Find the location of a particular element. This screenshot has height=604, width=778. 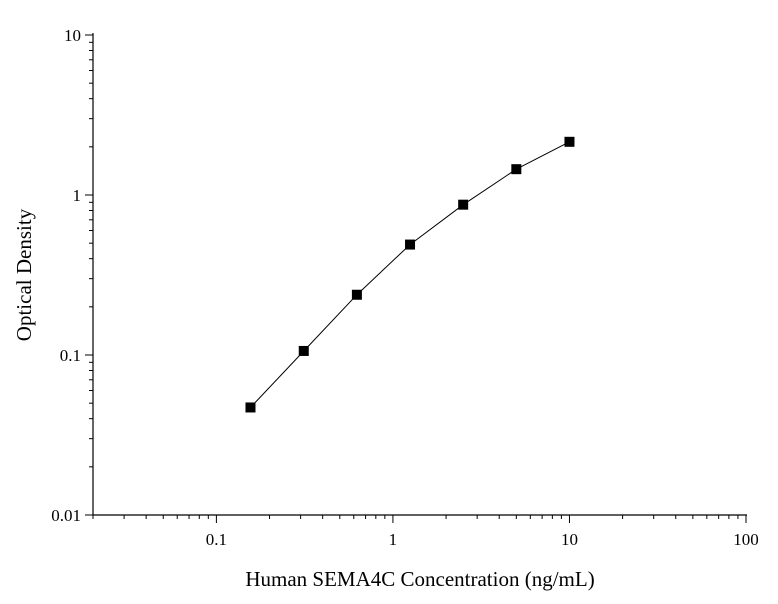

x-tick-label: 100 is located at coordinates (746, 539).